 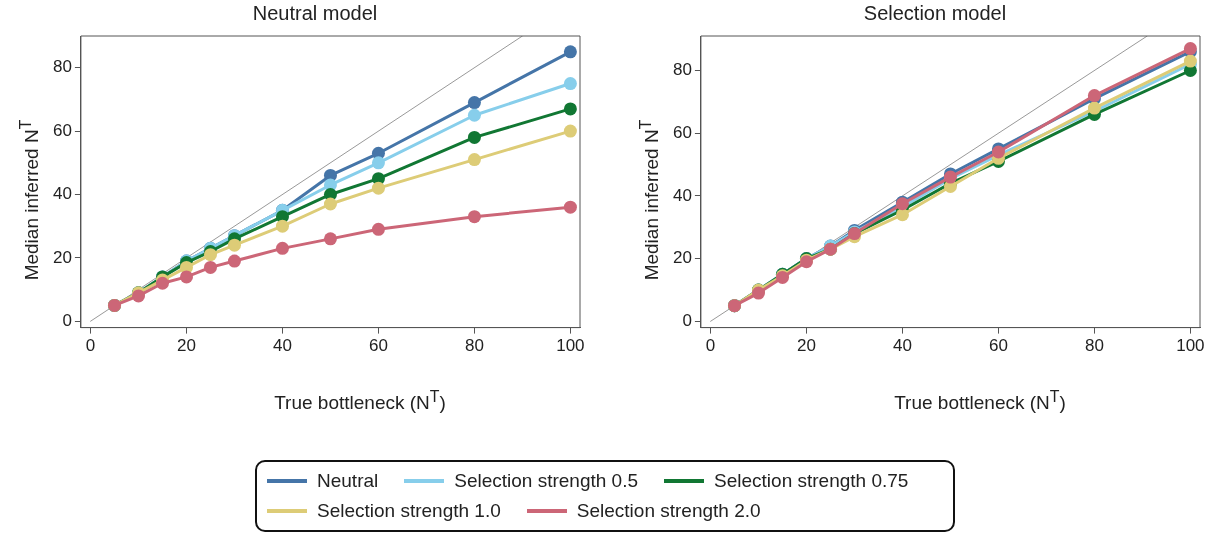 I want to click on legend-label: Neutral, so click(x=348, y=481).